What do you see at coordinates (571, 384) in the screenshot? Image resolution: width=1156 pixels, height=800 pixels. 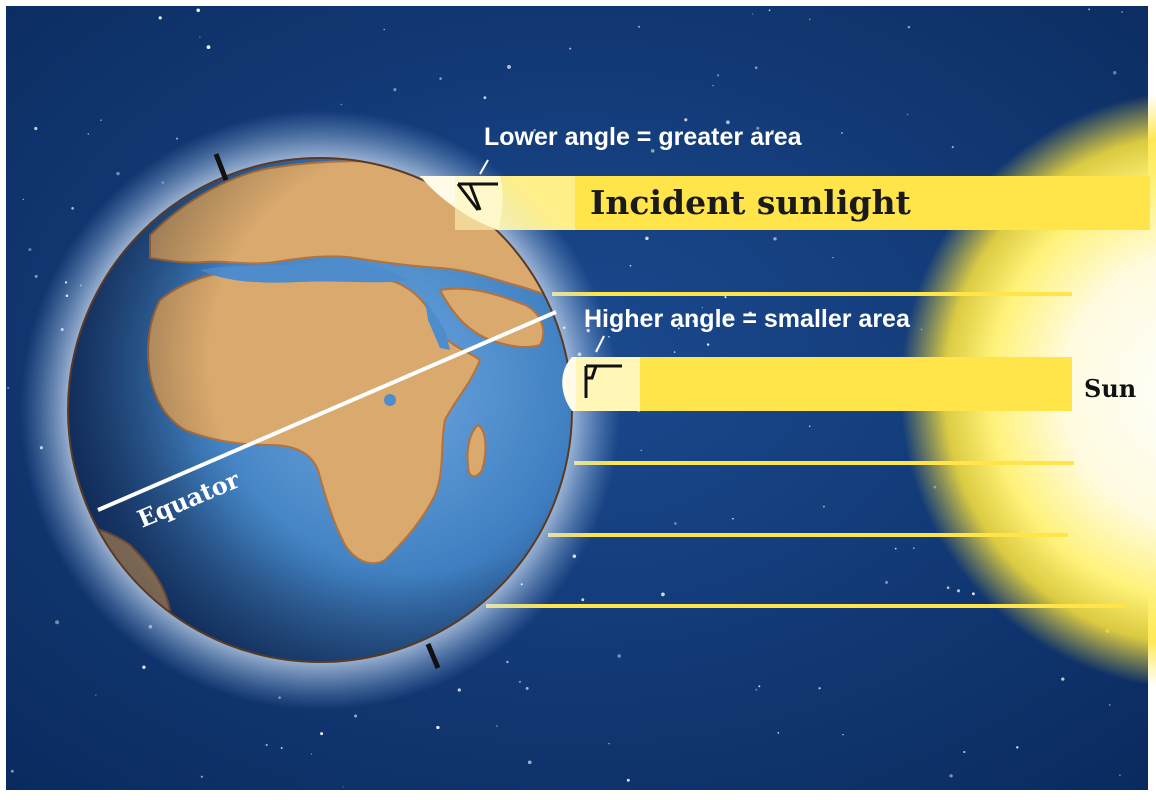 I see `high-angle-illuminated-area` at bounding box center [571, 384].